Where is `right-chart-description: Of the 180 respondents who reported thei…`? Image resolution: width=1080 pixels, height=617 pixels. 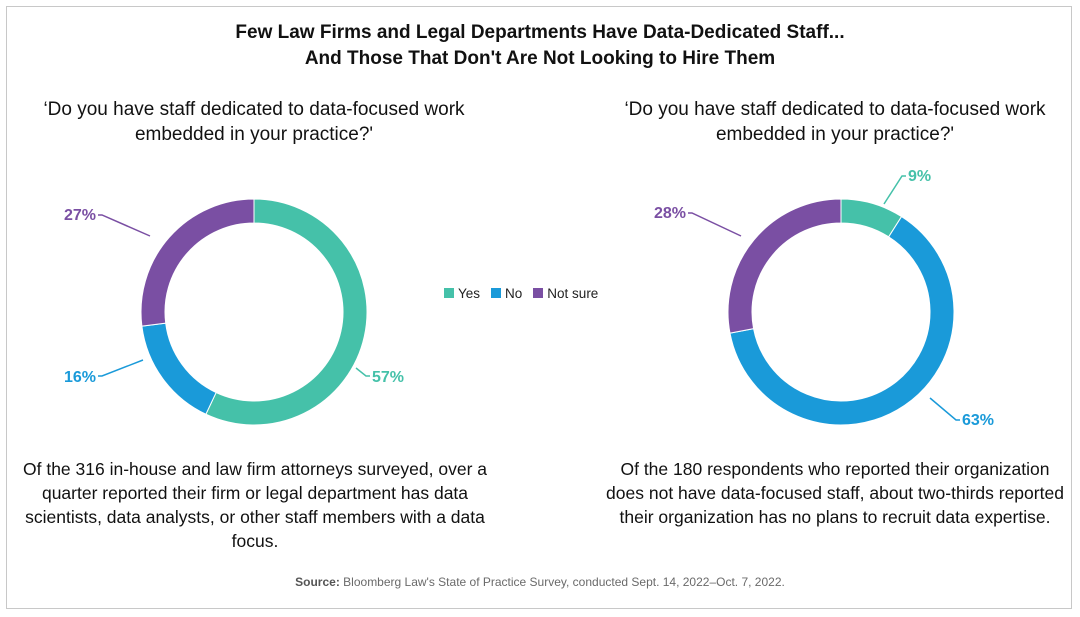
right-chart-description: Of the 180 respondents who reported thei… is located at coordinates (835, 493).